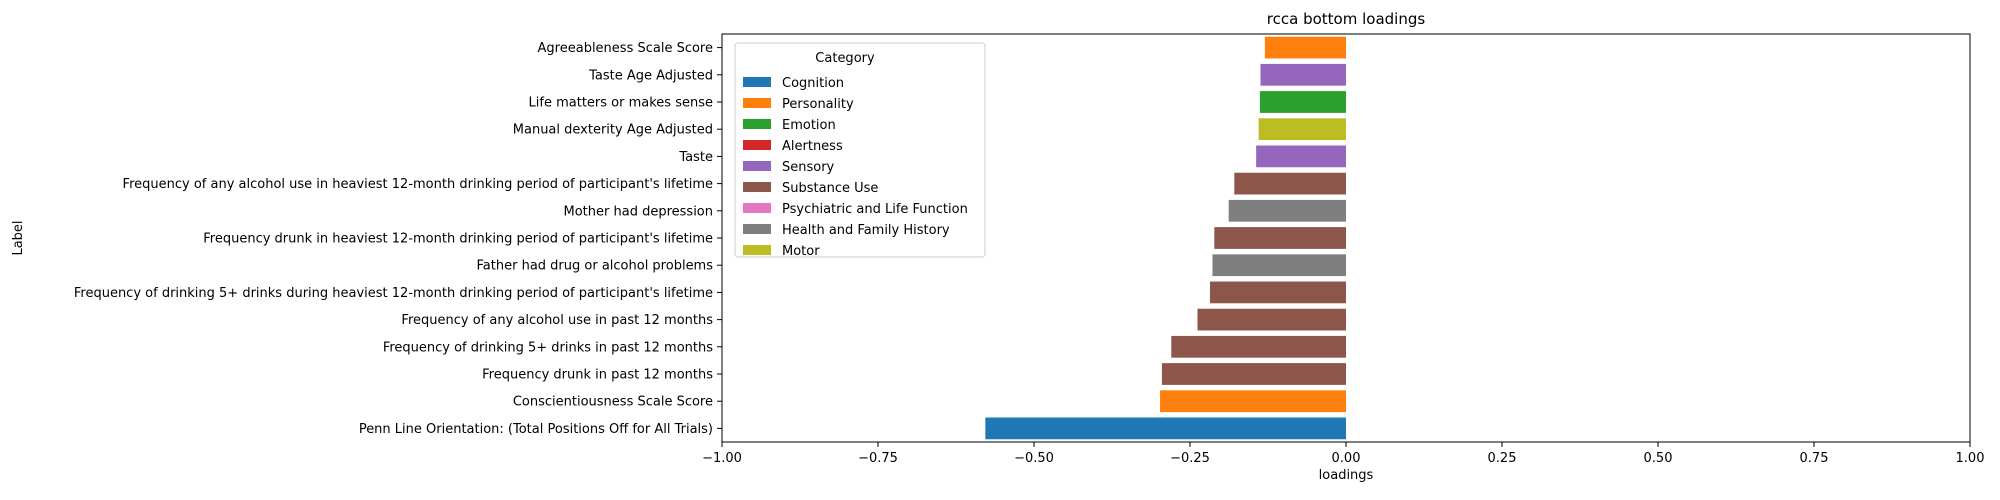 Image resolution: width=2000 pixels, height=500 pixels. What do you see at coordinates (638, 211) in the screenshot?
I see `y-tick-label: Mother had depression` at bounding box center [638, 211].